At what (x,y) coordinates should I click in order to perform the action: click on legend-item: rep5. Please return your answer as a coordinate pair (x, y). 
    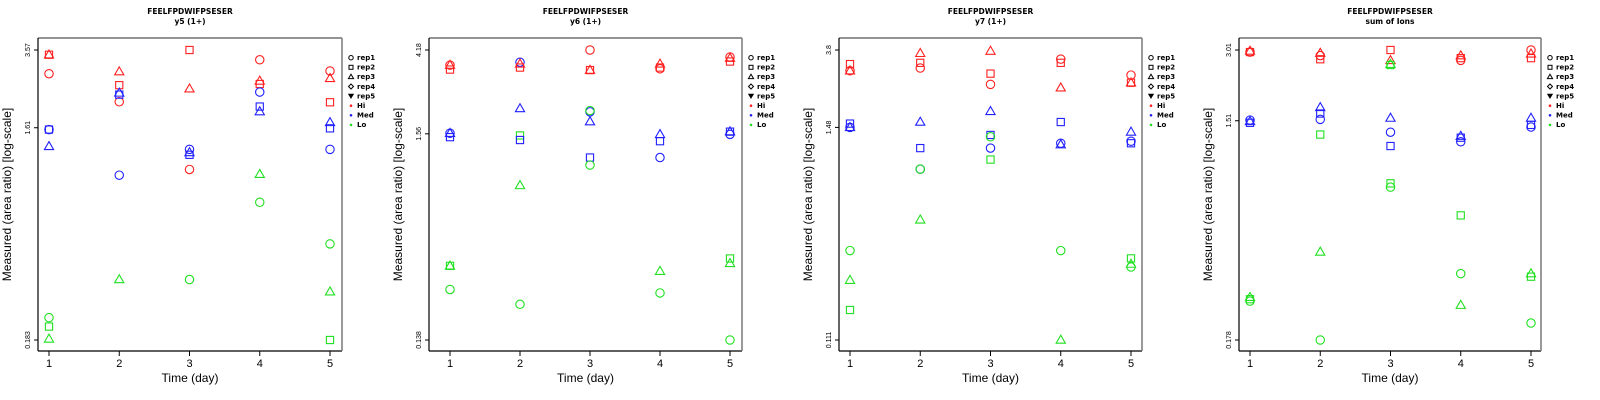
    Looking at the image, I should click on (1161, 96).